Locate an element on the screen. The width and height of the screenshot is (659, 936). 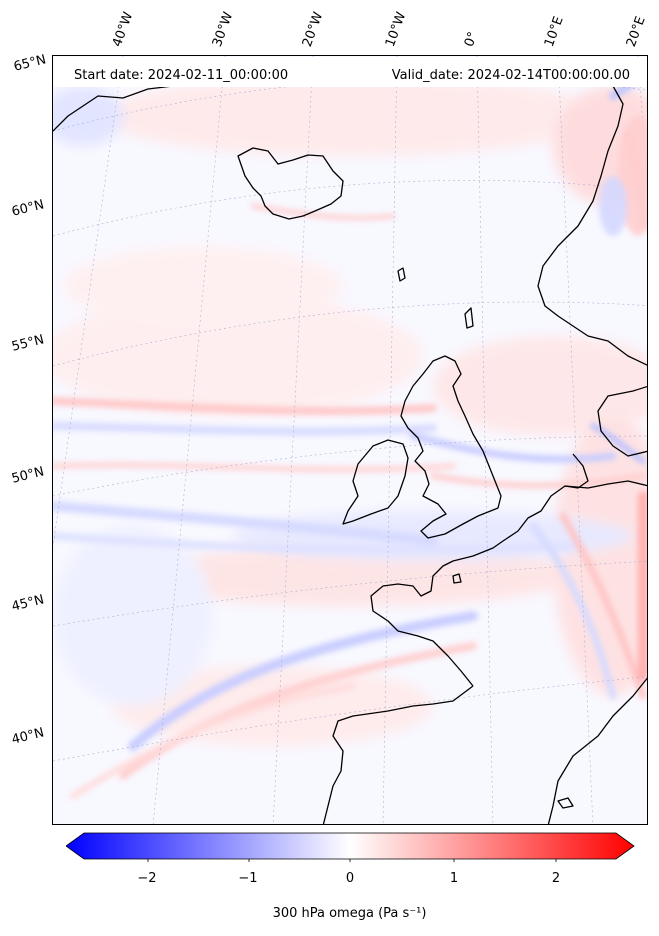
start-date-label: Start date: 2024-02-11_00:00:00 is located at coordinates (181, 75).